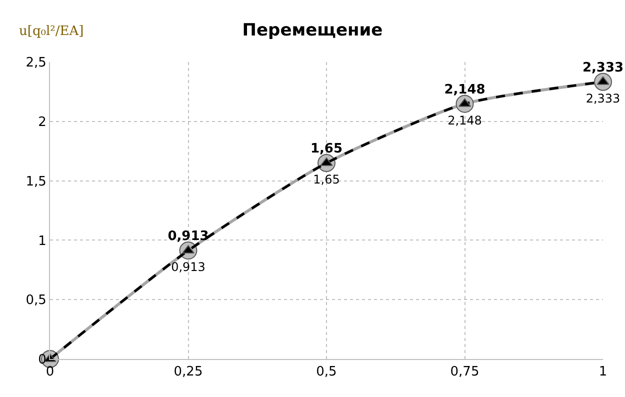 The width and height of the screenshot is (625, 397). What do you see at coordinates (51, 31) in the screenshot?
I see `y-axis-title: u[q₀l²/EA]` at bounding box center [51, 31].